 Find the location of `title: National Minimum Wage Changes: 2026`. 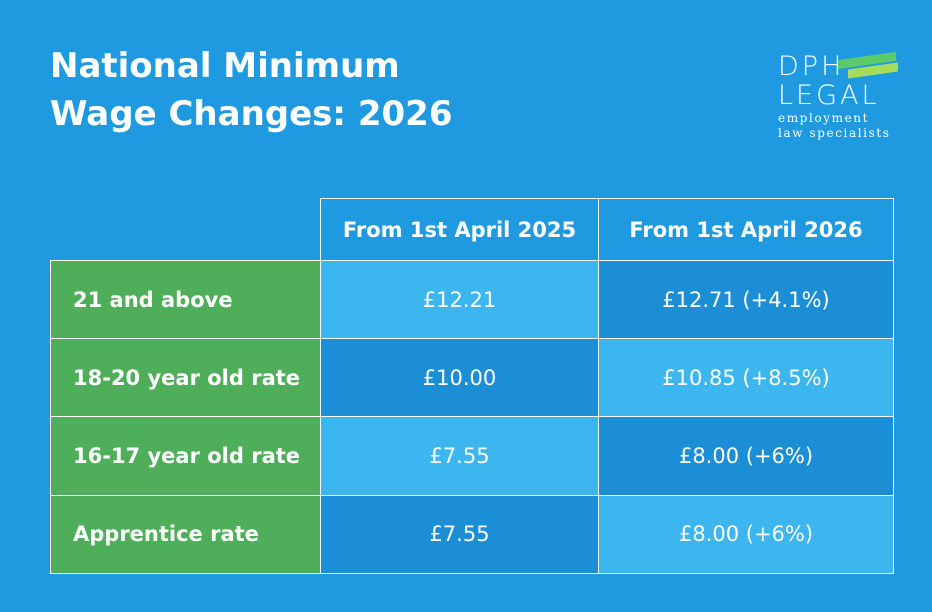

title: National Minimum Wage Changes: 2026 is located at coordinates (251, 90).